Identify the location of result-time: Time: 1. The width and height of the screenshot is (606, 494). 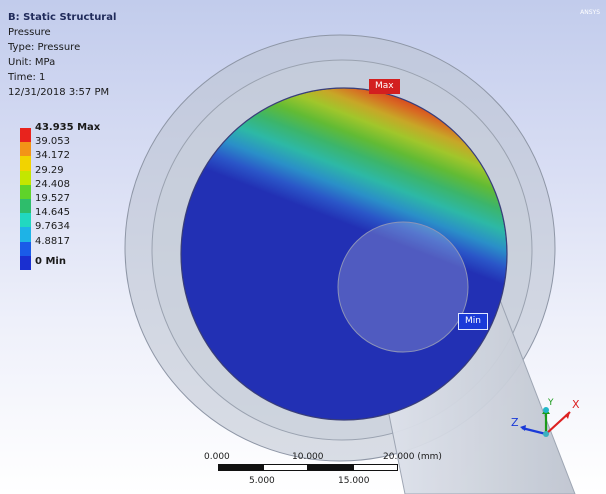
(27, 77).